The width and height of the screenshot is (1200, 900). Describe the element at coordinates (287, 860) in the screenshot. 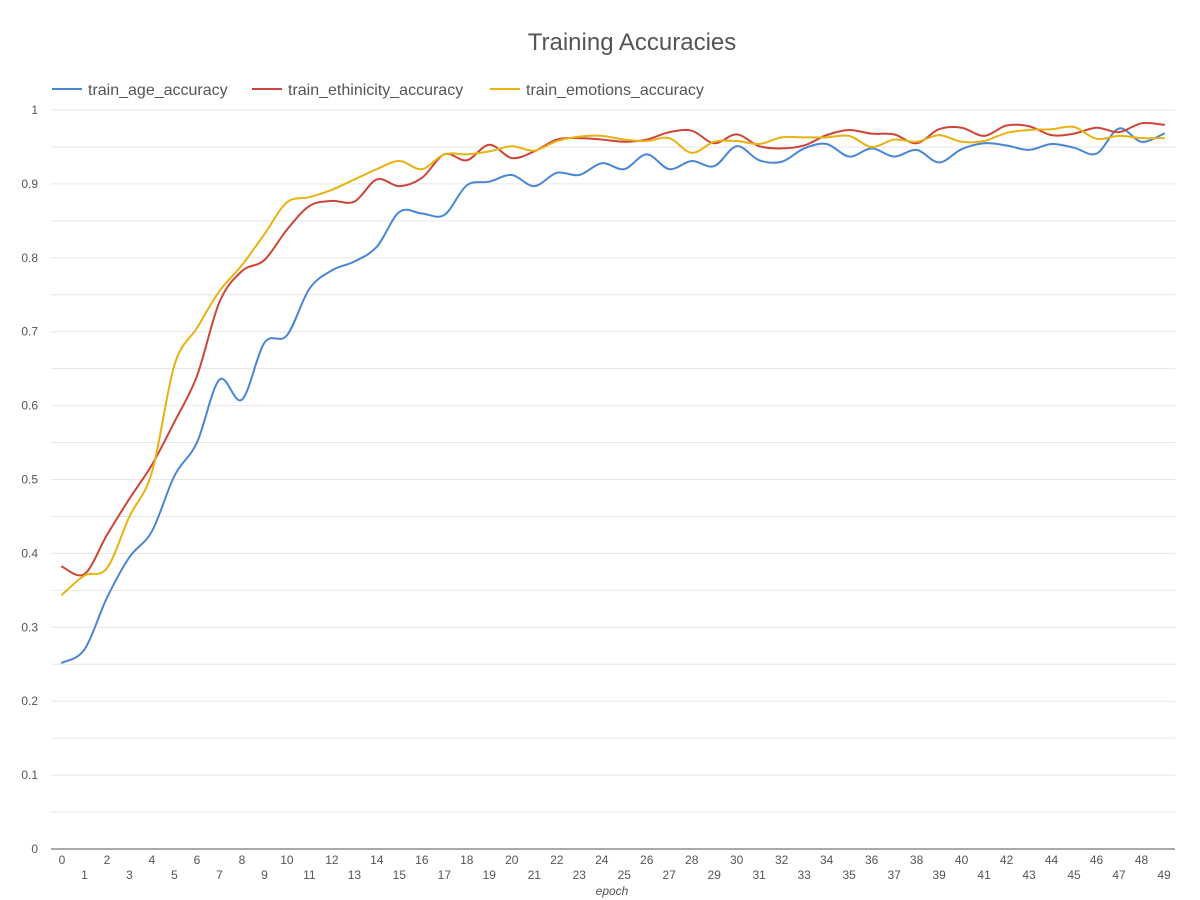

I see `x-tick-label: 10` at that location.